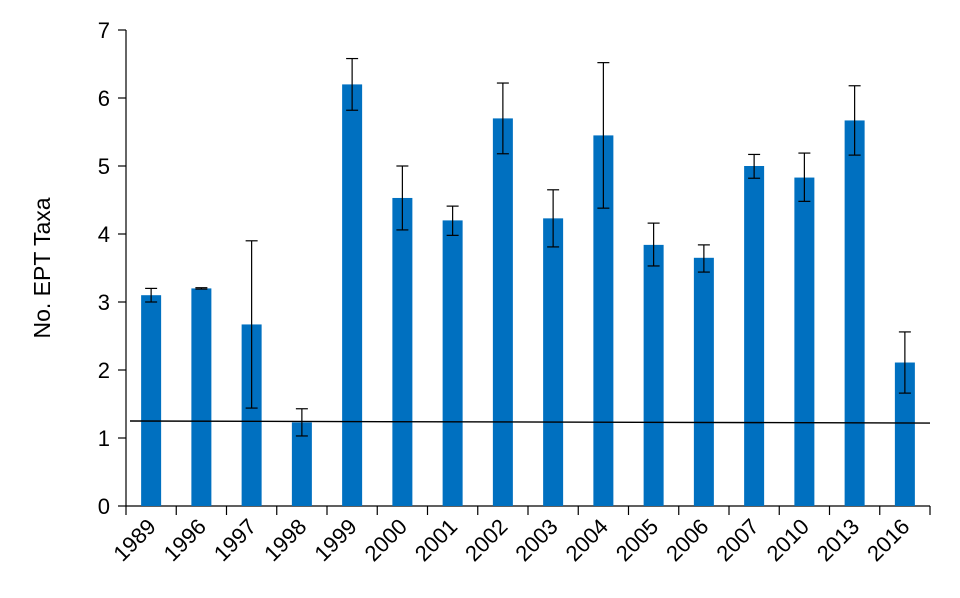 This screenshot has width=960, height=598. What do you see at coordinates (904, 434) in the screenshot?
I see `bar-2016` at bounding box center [904, 434].